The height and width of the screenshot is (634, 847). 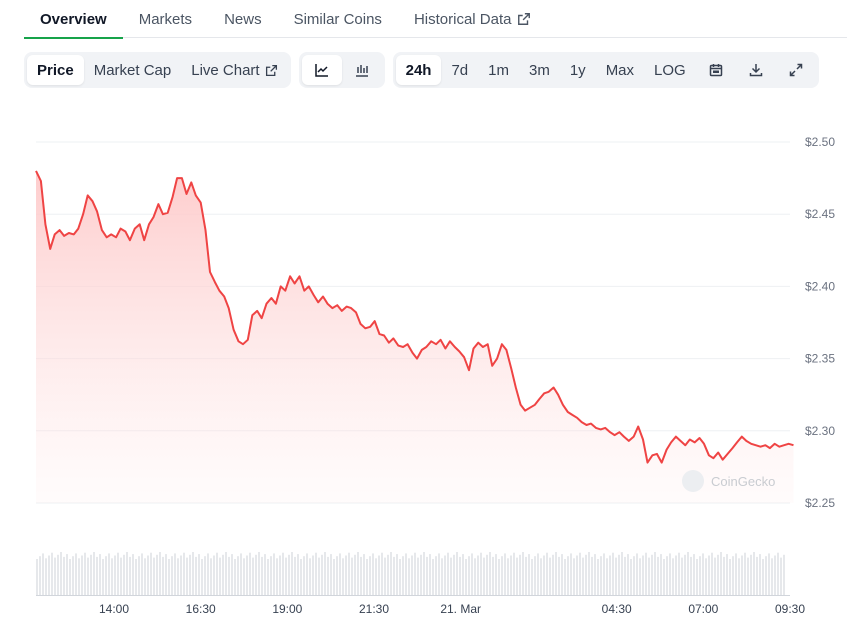 What do you see at coordinates (165, 19) in the screenshot?
I see `tab-markets: Markets` at bounding box center [165, 19].